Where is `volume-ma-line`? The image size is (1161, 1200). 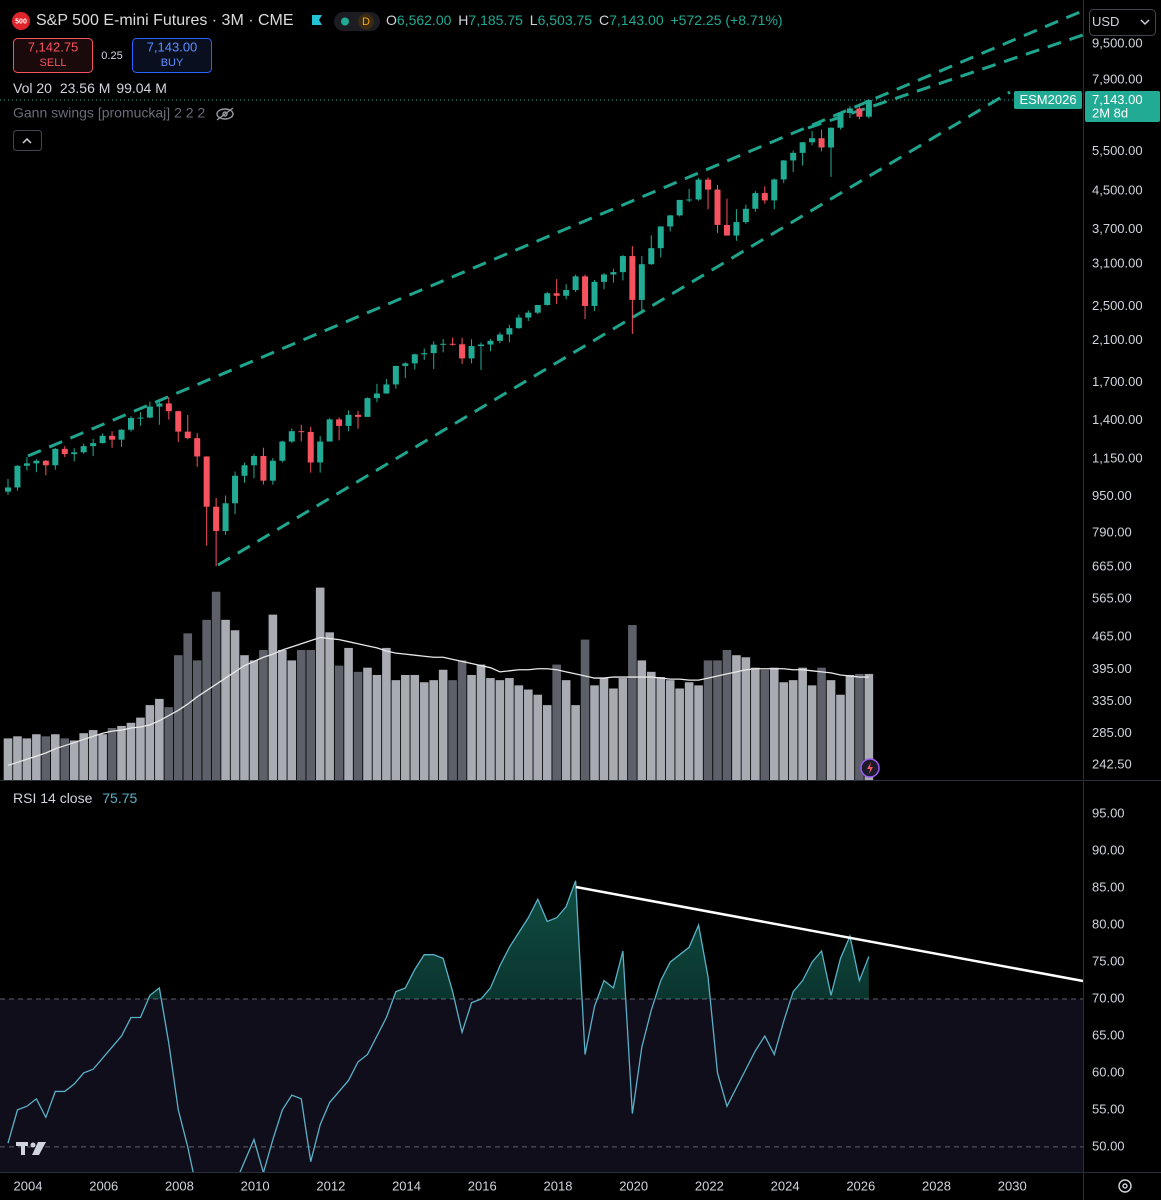 volume-ma-line is located at coordinates (438, 701).